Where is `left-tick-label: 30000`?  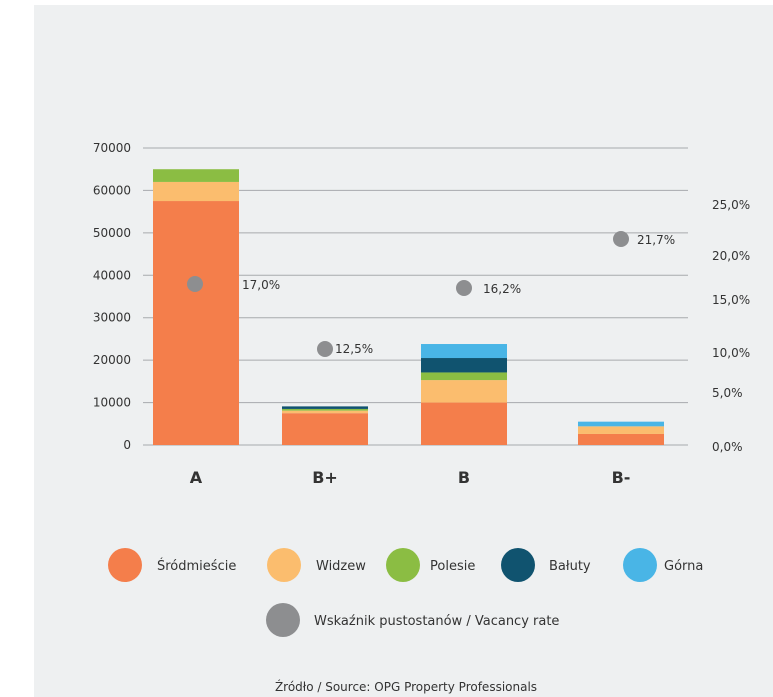
left-tick-label: 30000 is located at coordinates (112, 318).